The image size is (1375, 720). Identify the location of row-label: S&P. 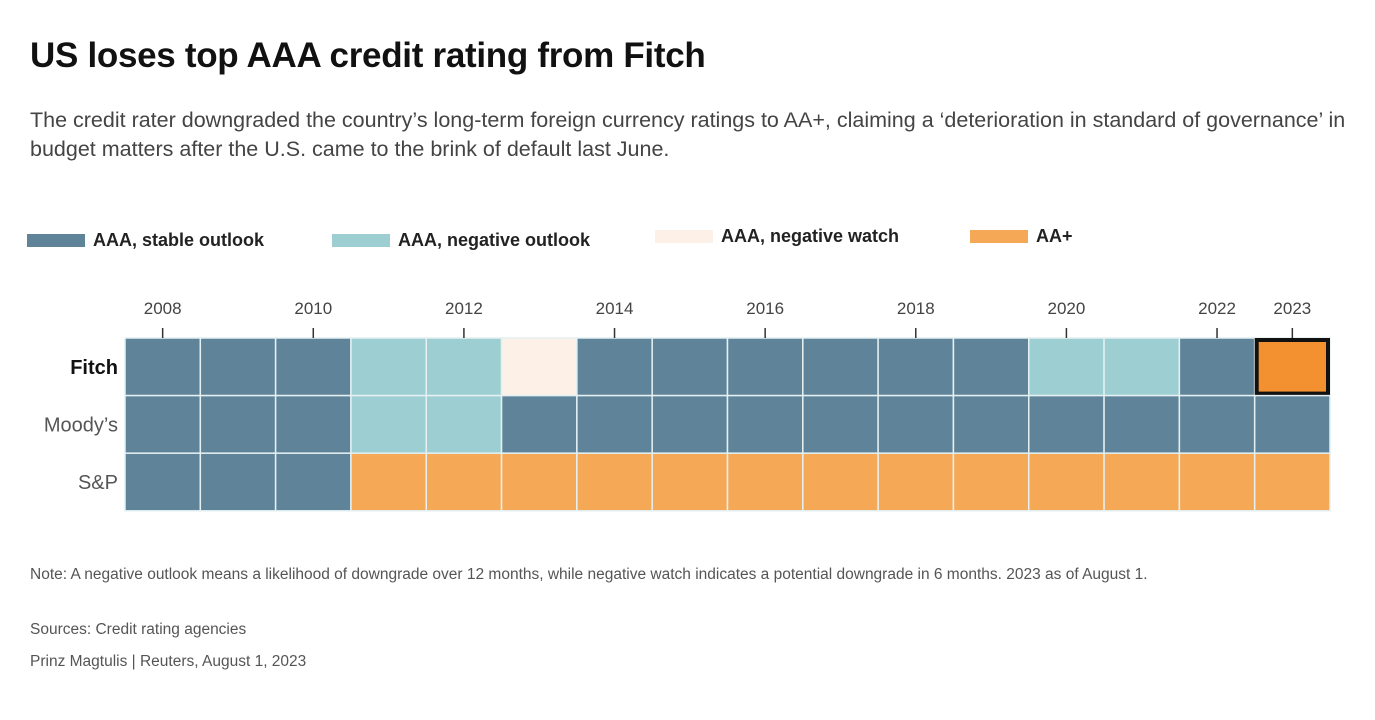
(98, 483).